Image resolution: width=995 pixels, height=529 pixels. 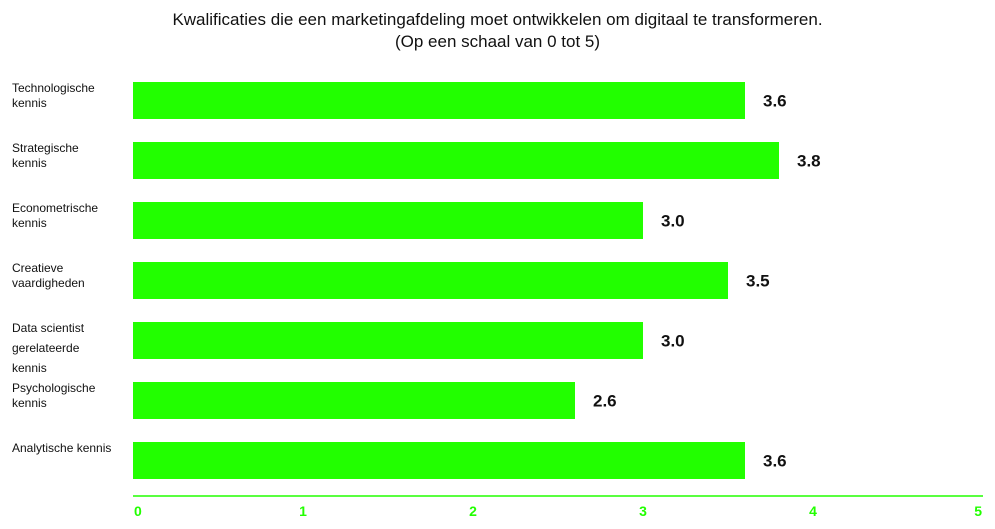 I want to click on category-label-line: Analytische kennis, so click(x=61, y=448).